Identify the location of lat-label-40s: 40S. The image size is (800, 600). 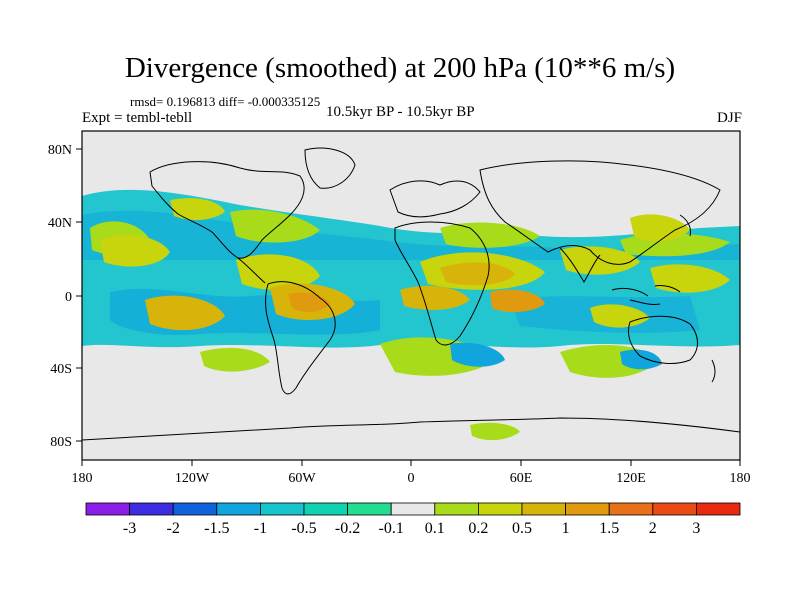
(61, 369).